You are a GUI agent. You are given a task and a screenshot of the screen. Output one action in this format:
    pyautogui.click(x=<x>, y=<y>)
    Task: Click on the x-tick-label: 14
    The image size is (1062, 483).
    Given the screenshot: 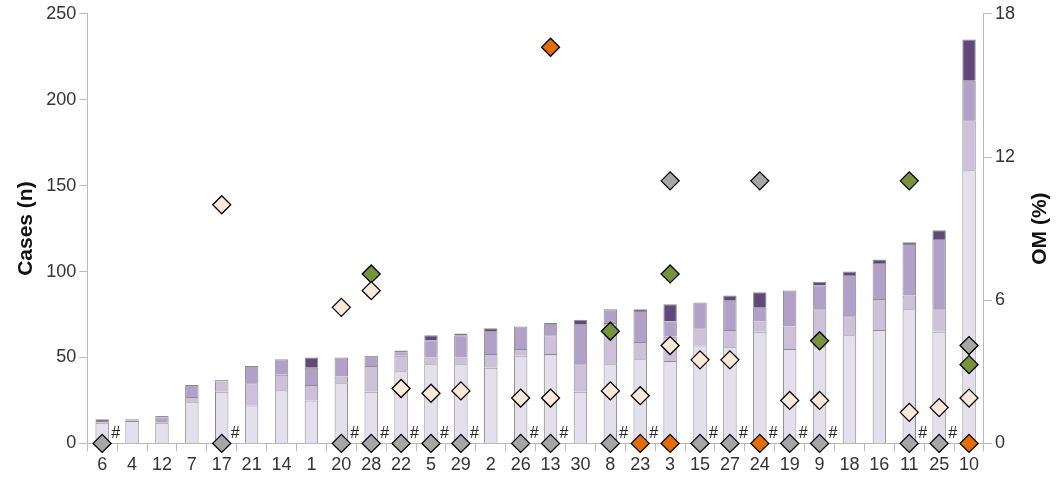 What is the action you would take?
    pyautogui.click(x=281, y=464)
    